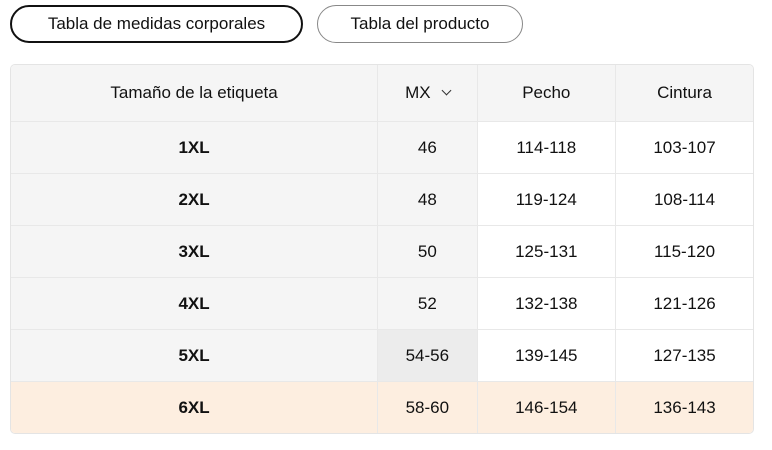  Describe the element at coordinates (684, 93) in the screenshot. I see `header-waist: Cintura` at that location.